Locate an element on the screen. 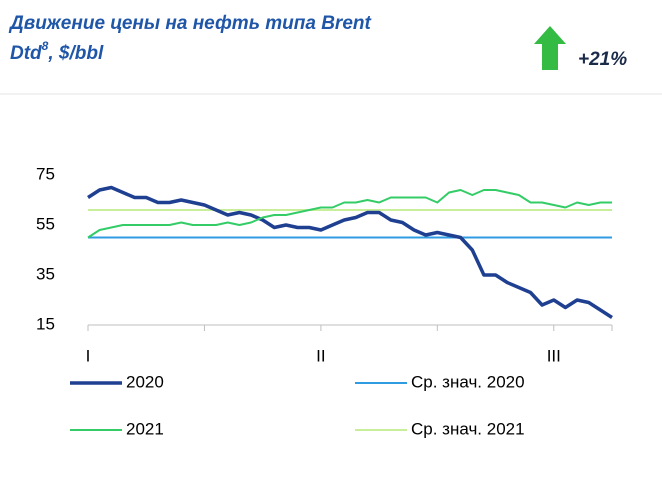 The image size is (662, 498). title-suffix: , $/bbl is located at coordinates (75, 53).